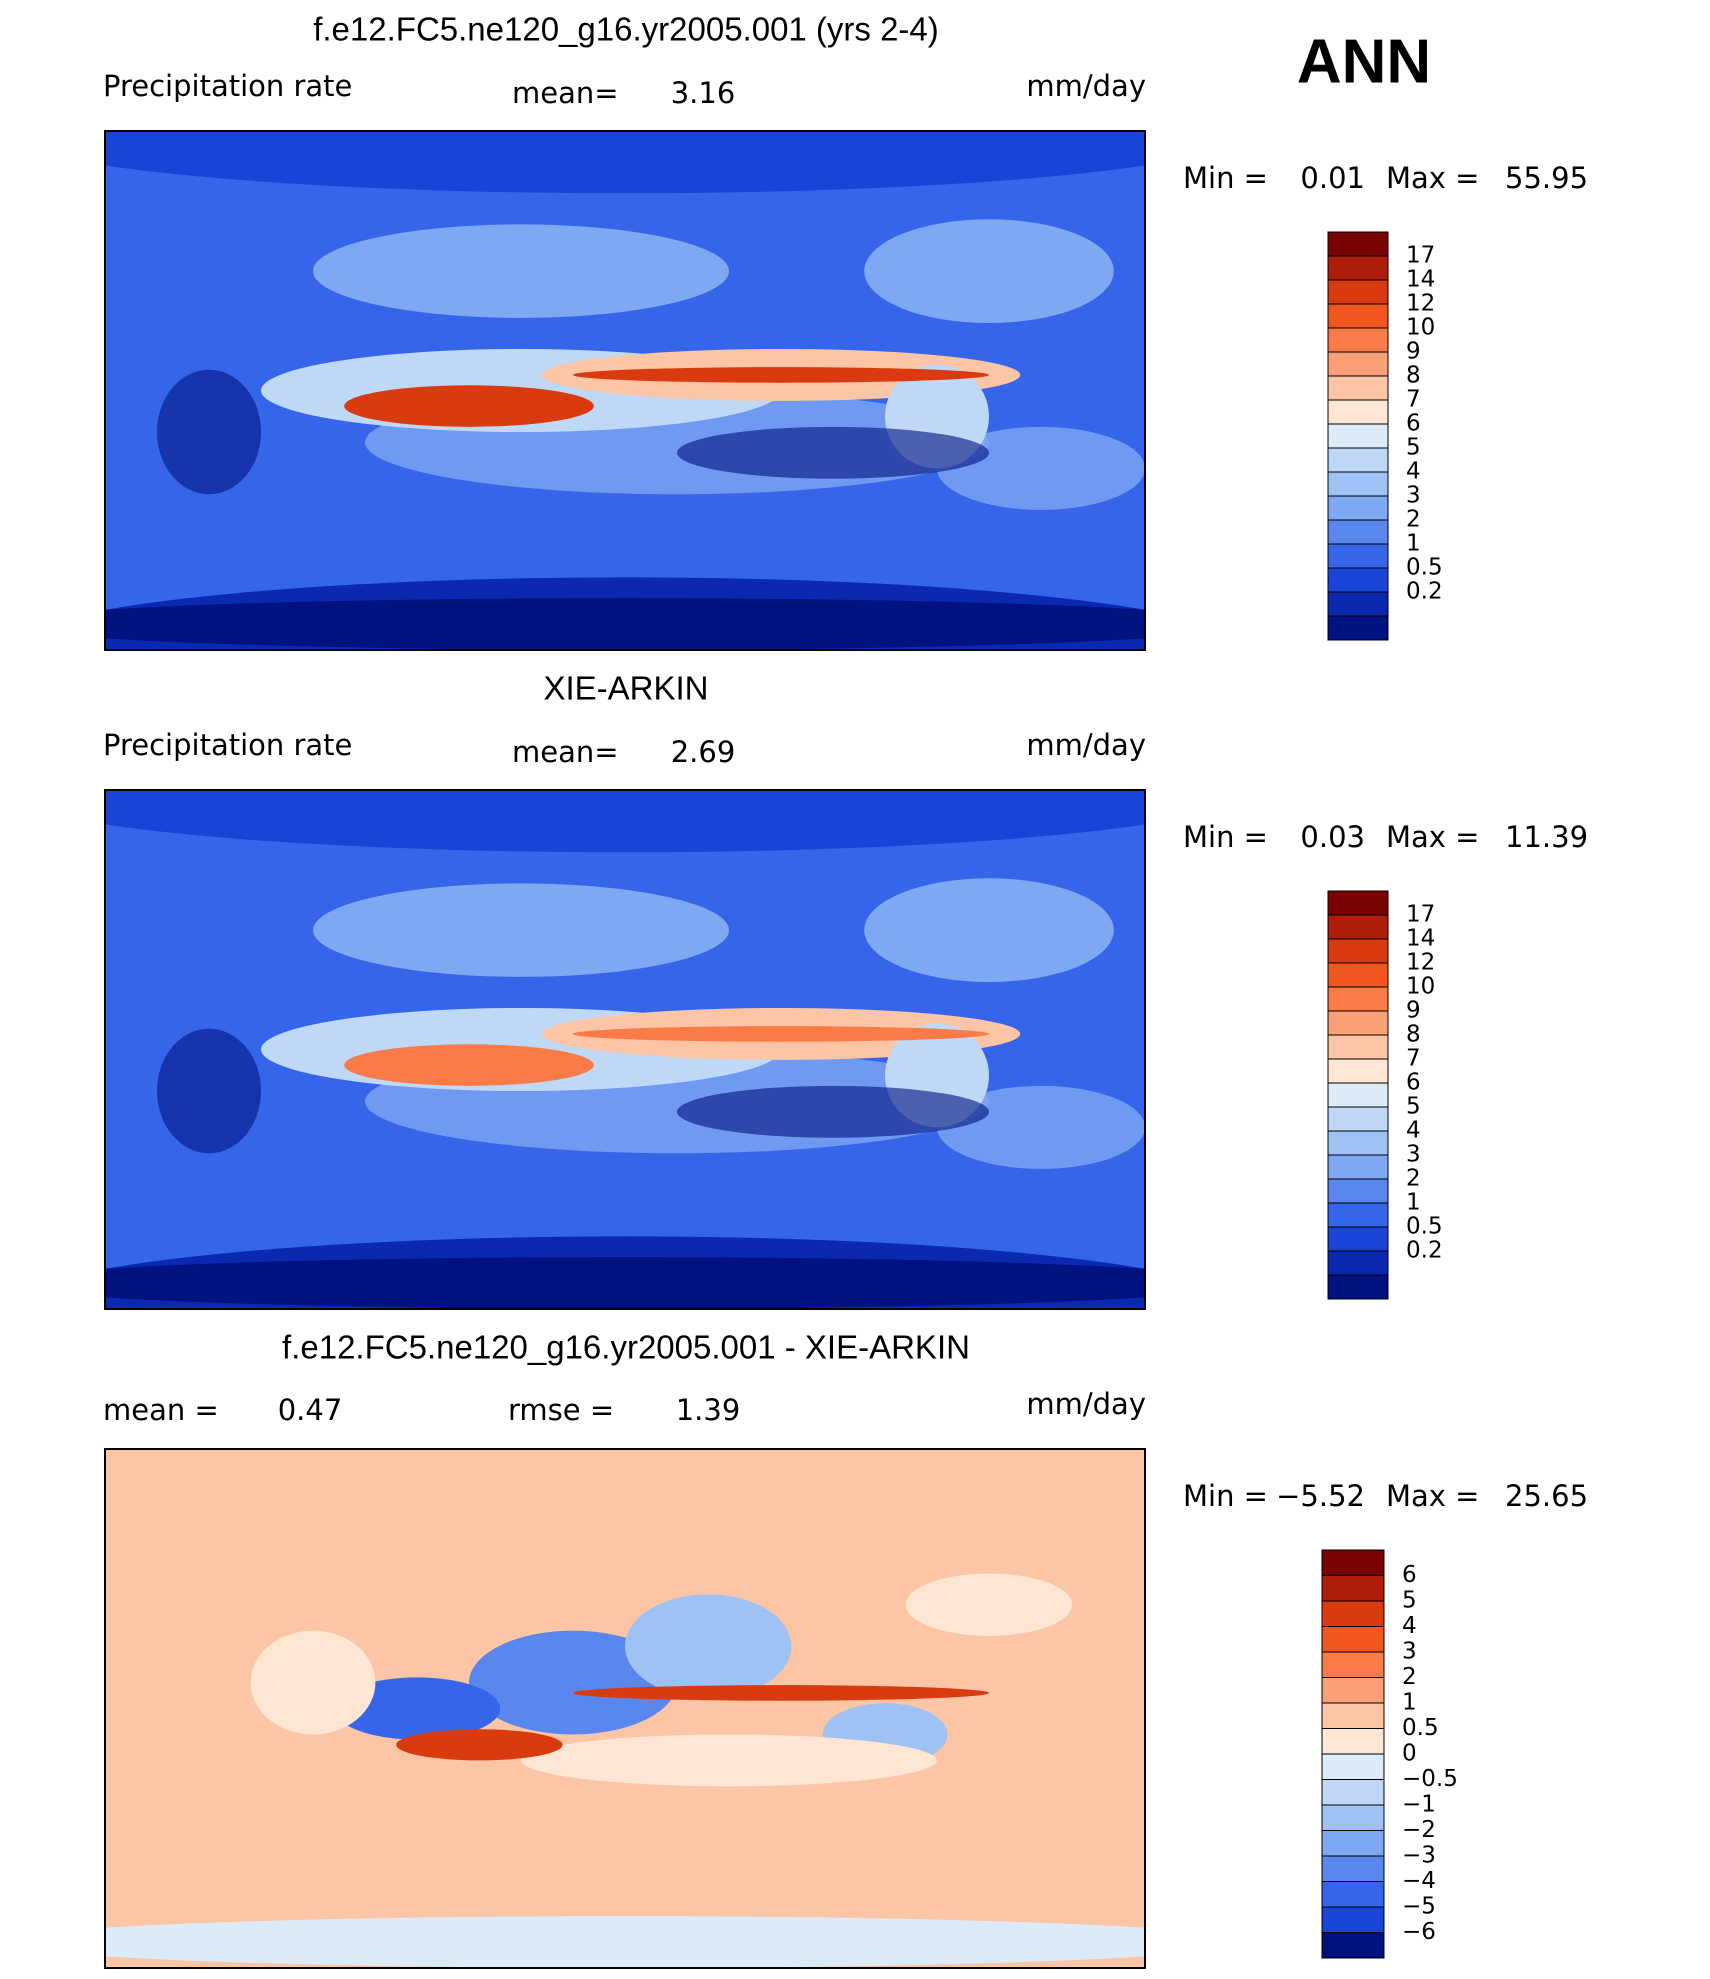 The width and height of the screenshot is (1710, 1979). What do you see at coordinates (1413, 352) in the screenshot?
I see `colorbar-label: 9` at bounding box center [1413, 352].